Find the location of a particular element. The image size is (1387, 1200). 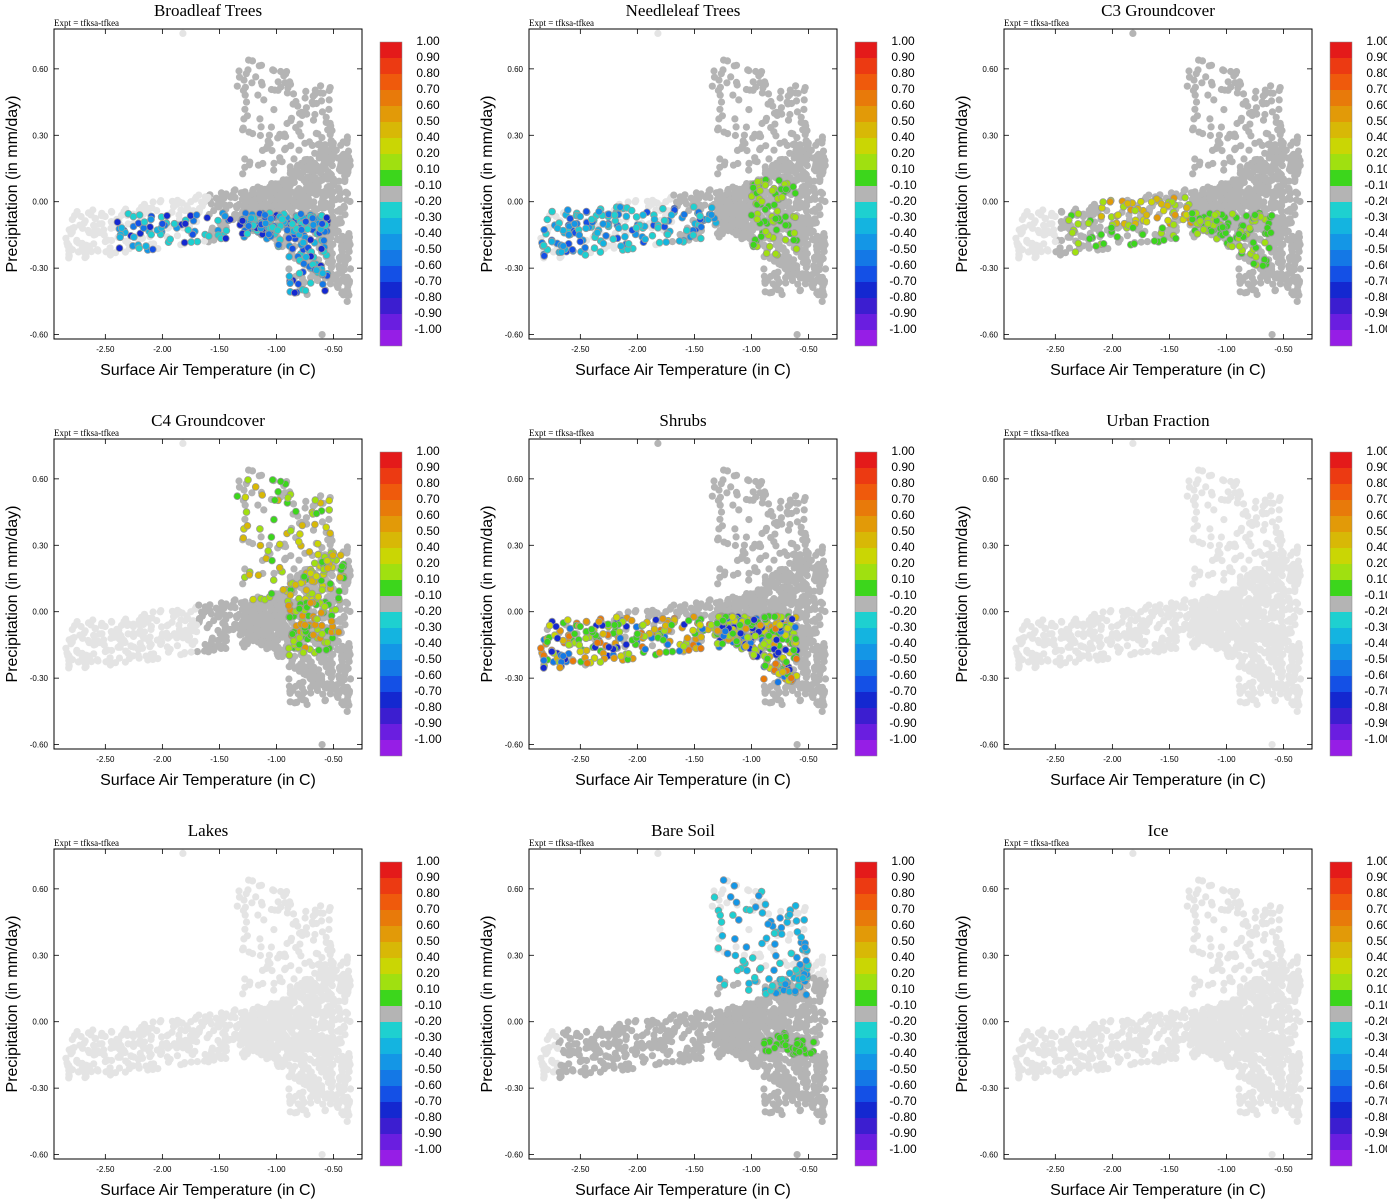

colorbar-label: 0.80 is located at coordinates (428, 73).